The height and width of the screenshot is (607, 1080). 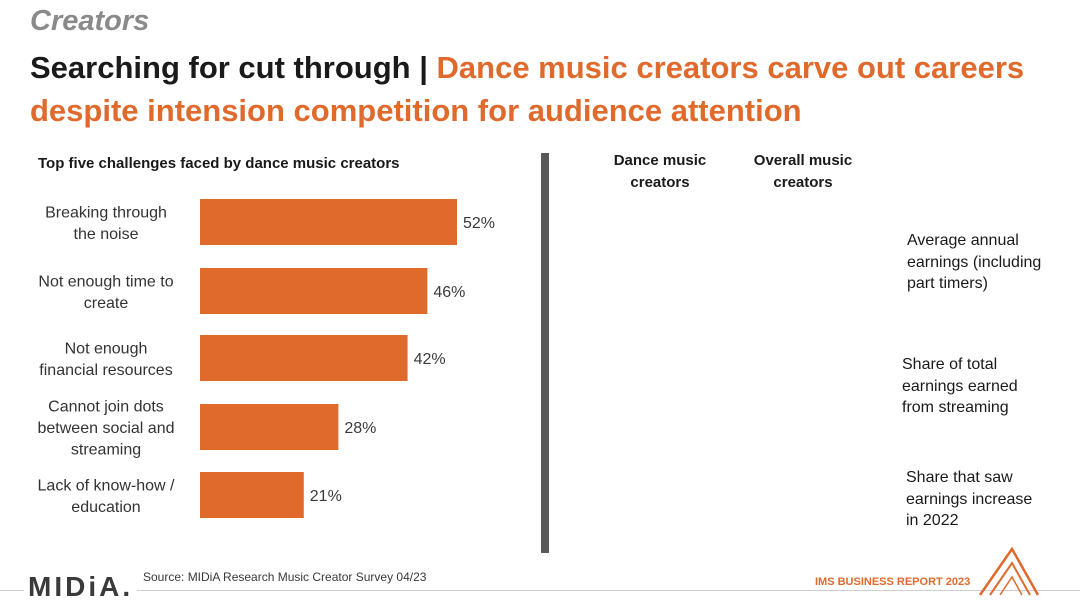 I want to click on midia-logo: MIDiA., so click(x=81, y=587).